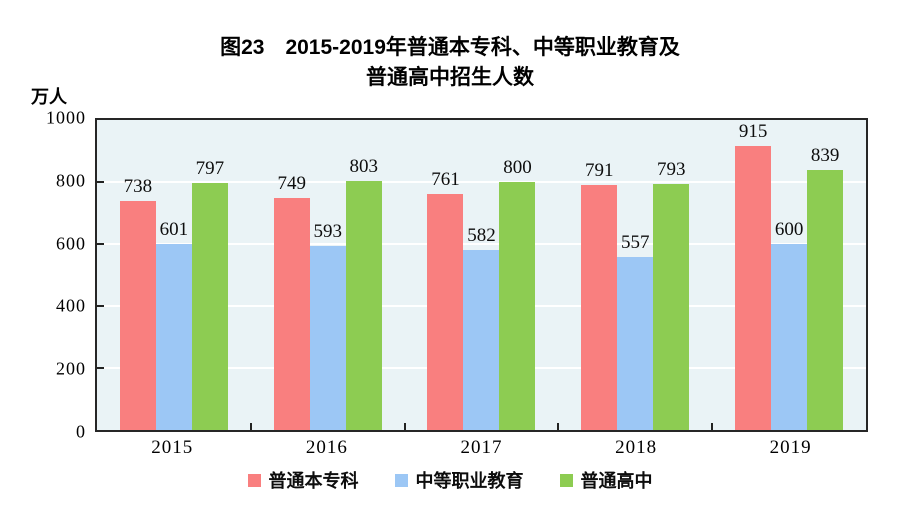 The width and height of the screenshot is (900, 531). I want to click on year-group-2016: 749 593 803, so click(328, 275).